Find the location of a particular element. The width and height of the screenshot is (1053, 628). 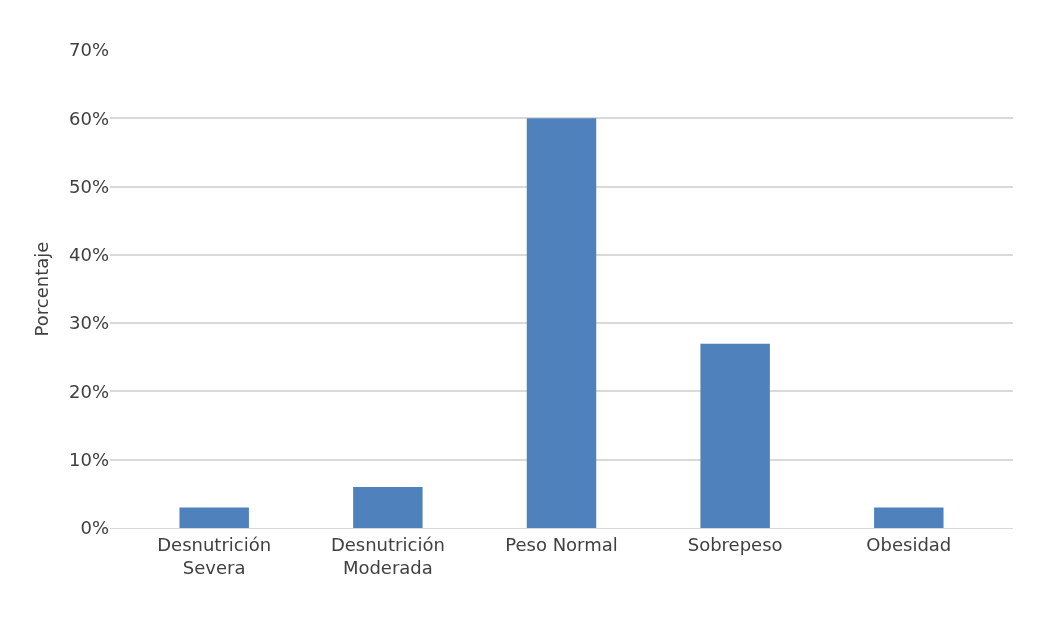

y-tick-label: 10% is located at coordinates (88, 460).